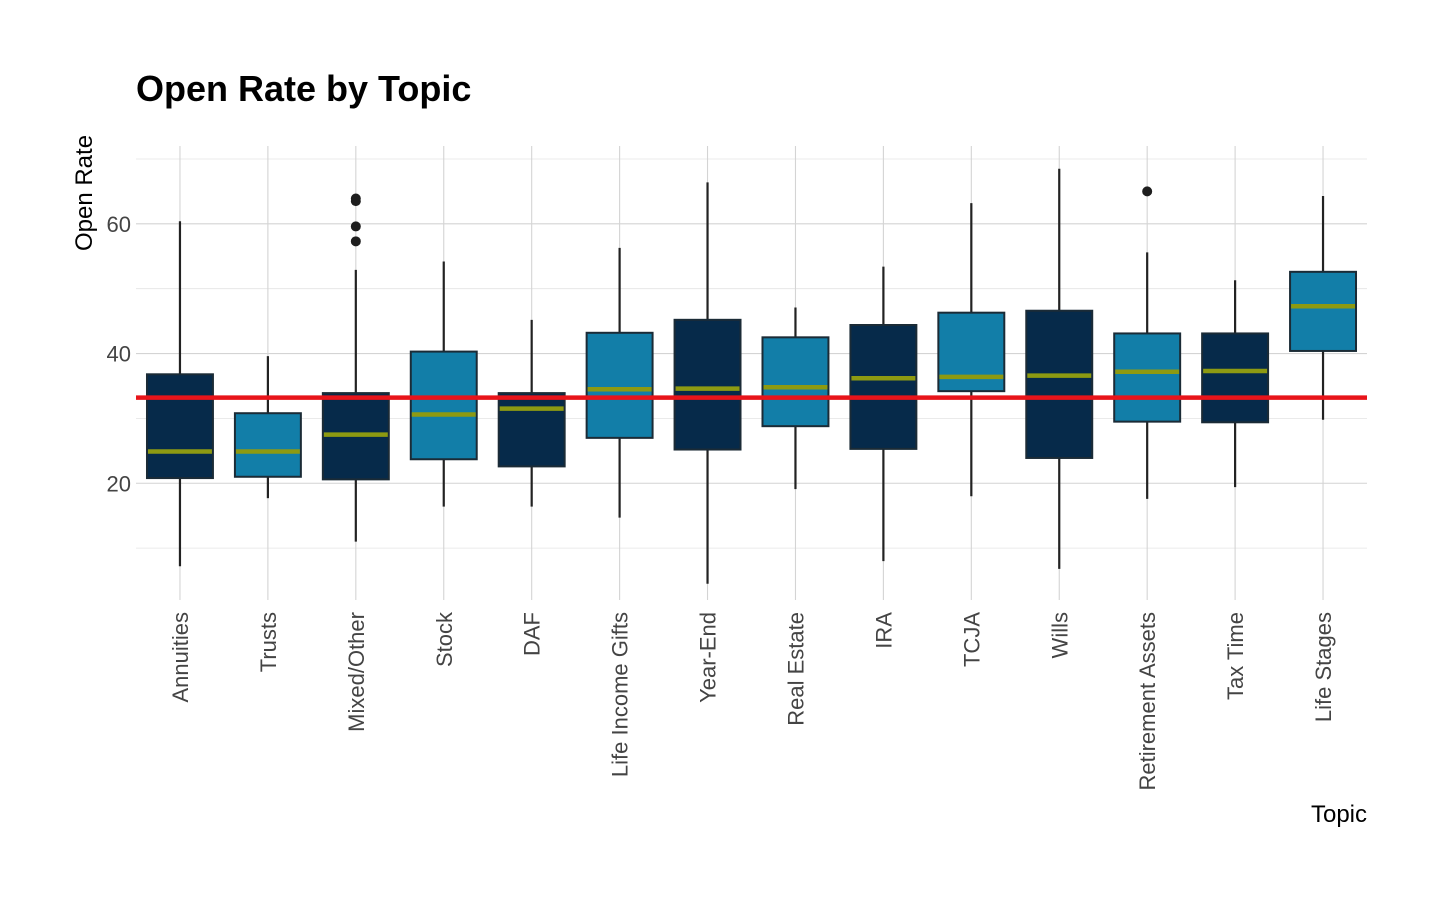  Describe the element at coordinates (119, 483) in the screenshot. I see `y-tick-label: 20` at that location.